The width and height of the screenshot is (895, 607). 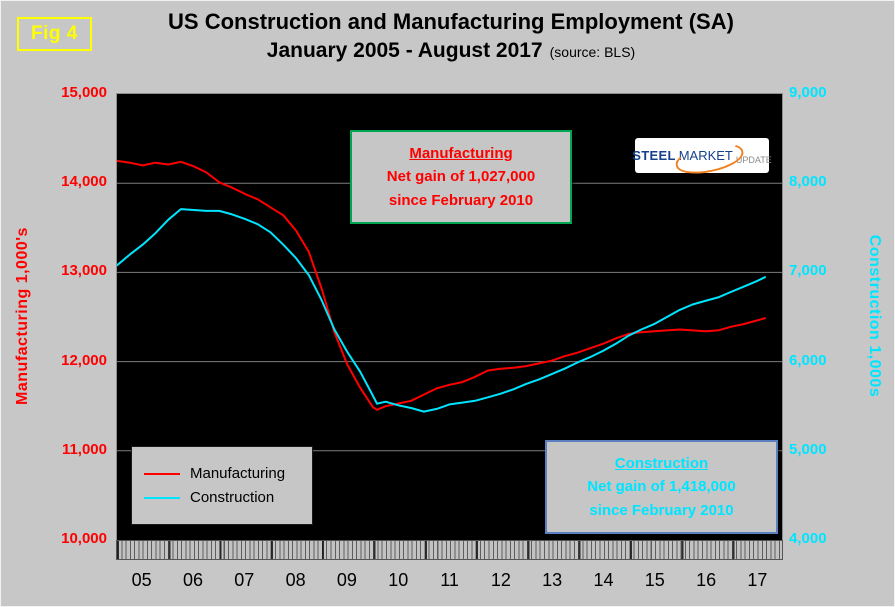 I want to click on legend-label: Manufacturing, so click(x=238, y=473).